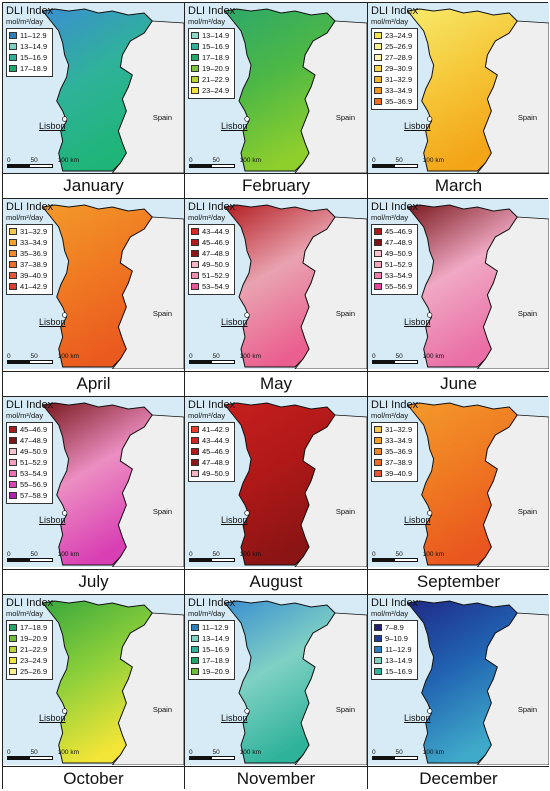  I want to click on spain-label: Spain, so click(162, 313).